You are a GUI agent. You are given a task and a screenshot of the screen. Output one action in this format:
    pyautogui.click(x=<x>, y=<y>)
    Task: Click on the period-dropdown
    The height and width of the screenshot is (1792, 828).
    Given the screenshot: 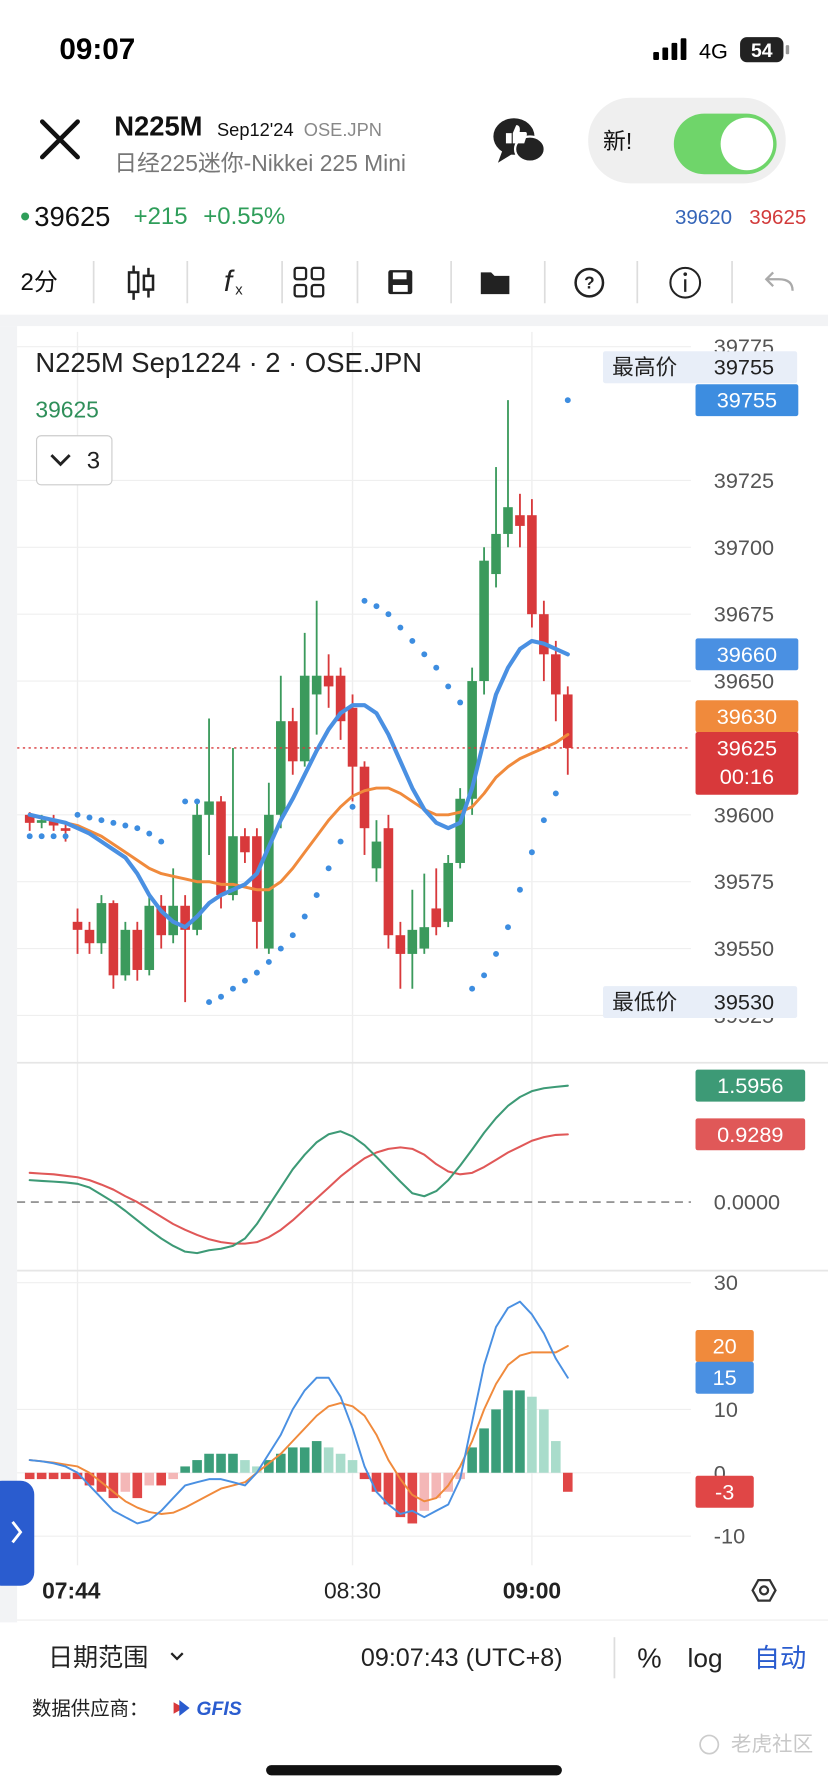 What is the action you would take?
    pyautogui.click(x=74, y=460)
    